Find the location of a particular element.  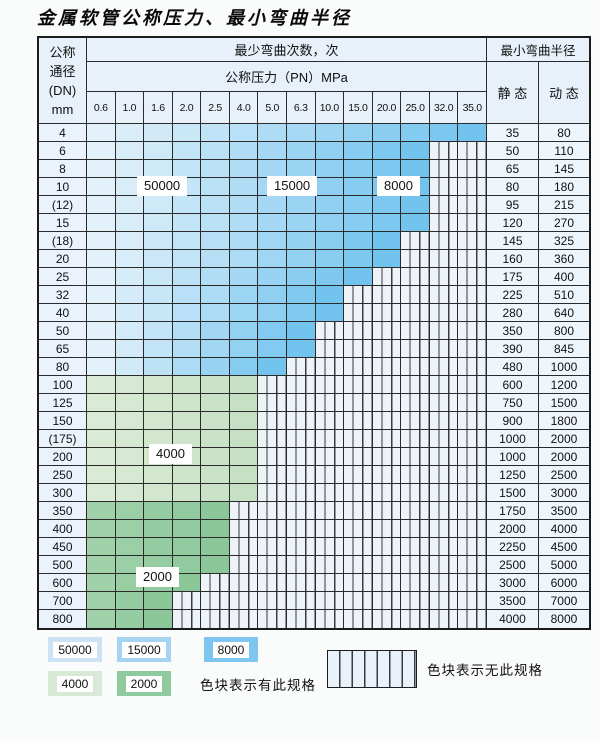

dynamic-radius-value: 110 is located at coordinates (563, 151).